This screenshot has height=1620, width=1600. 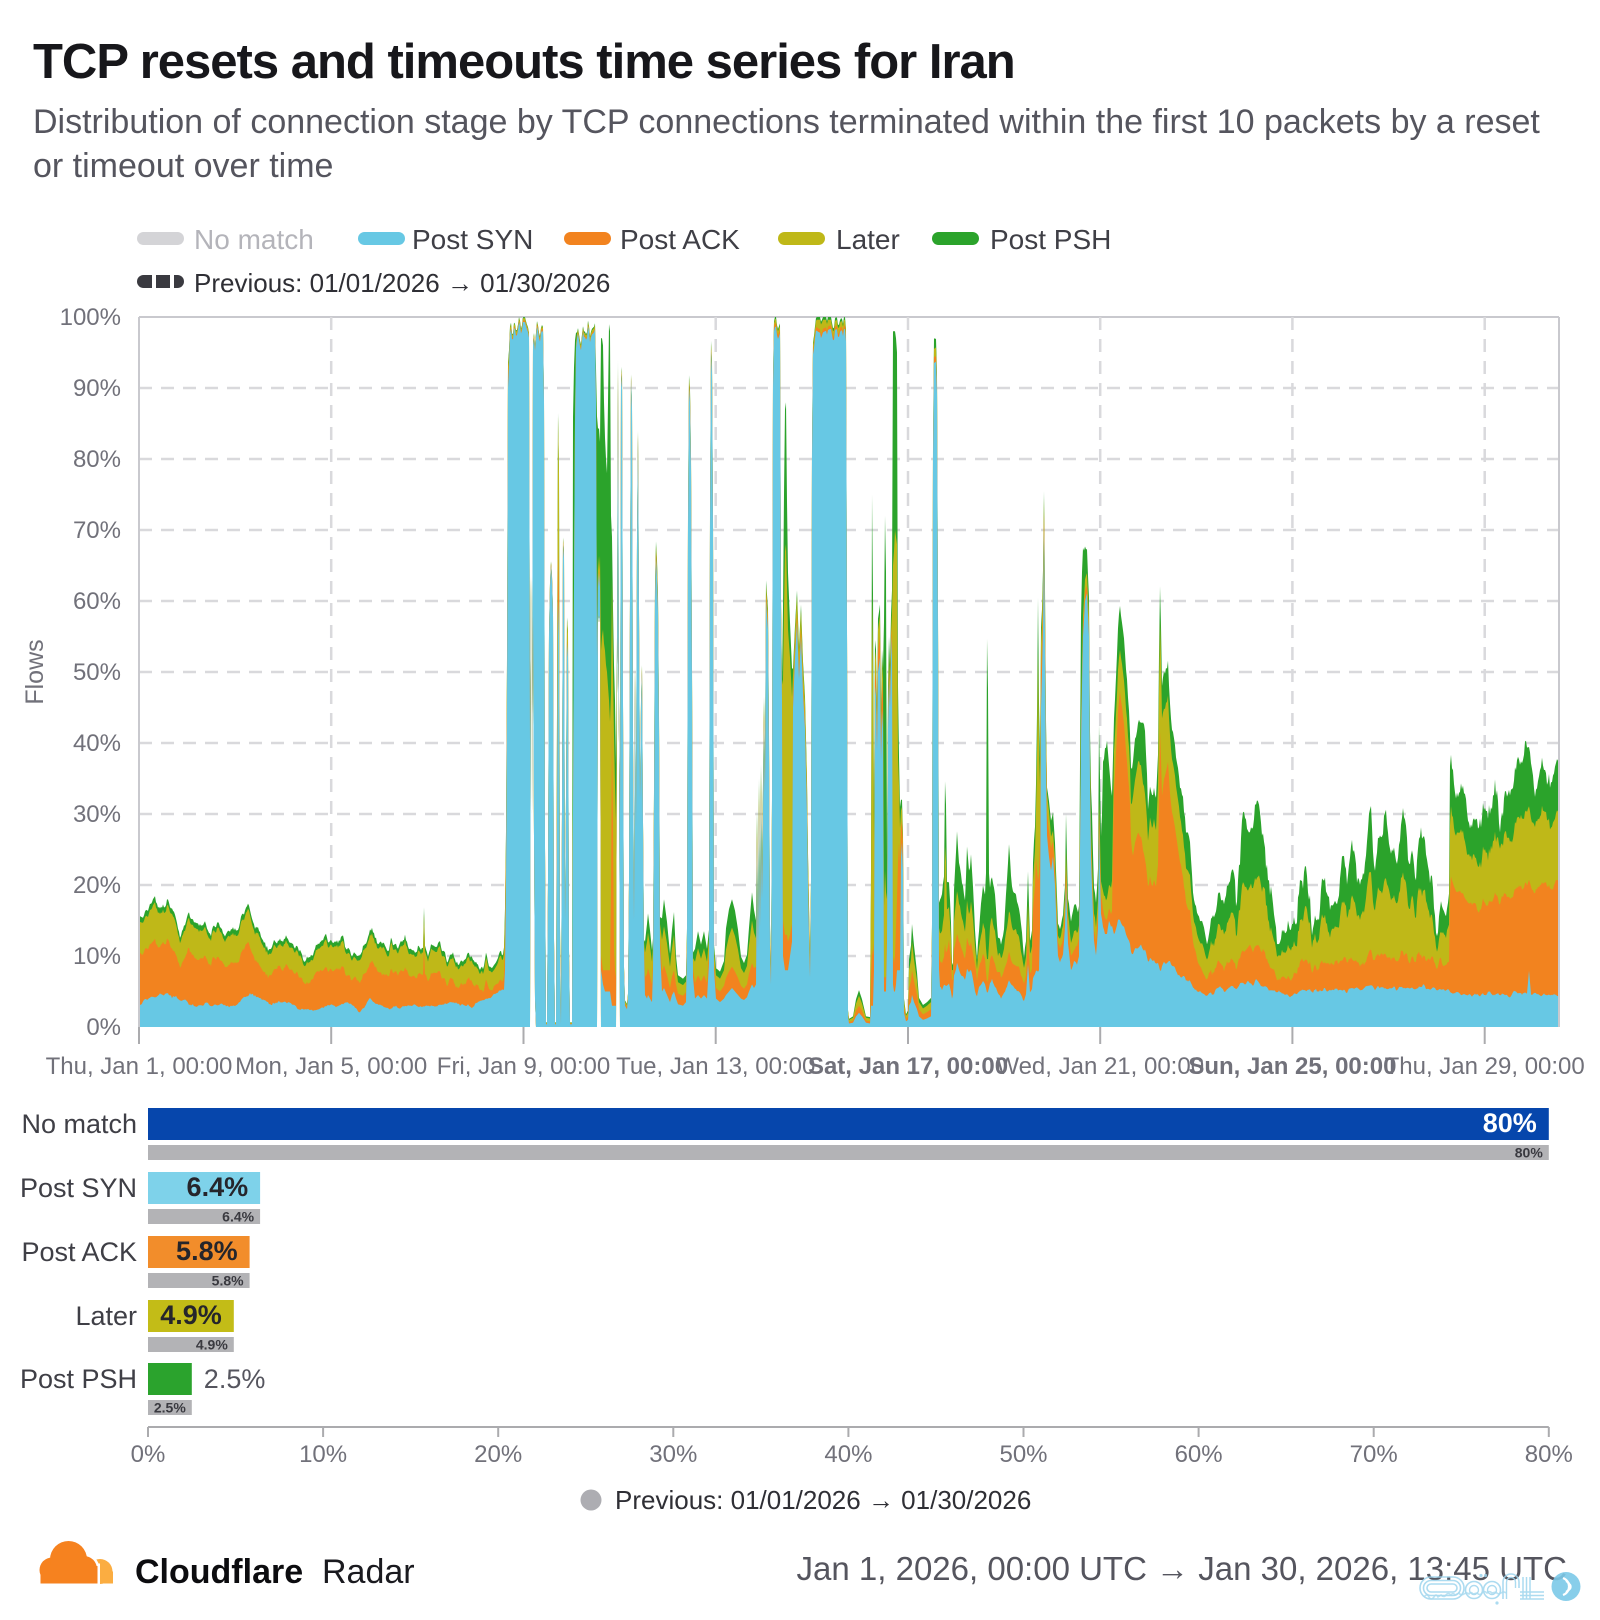 What do you see at coordinates (106, 1316) in the screenshot?
I see `svg-text: Later` at bounding box center [106, 1316].